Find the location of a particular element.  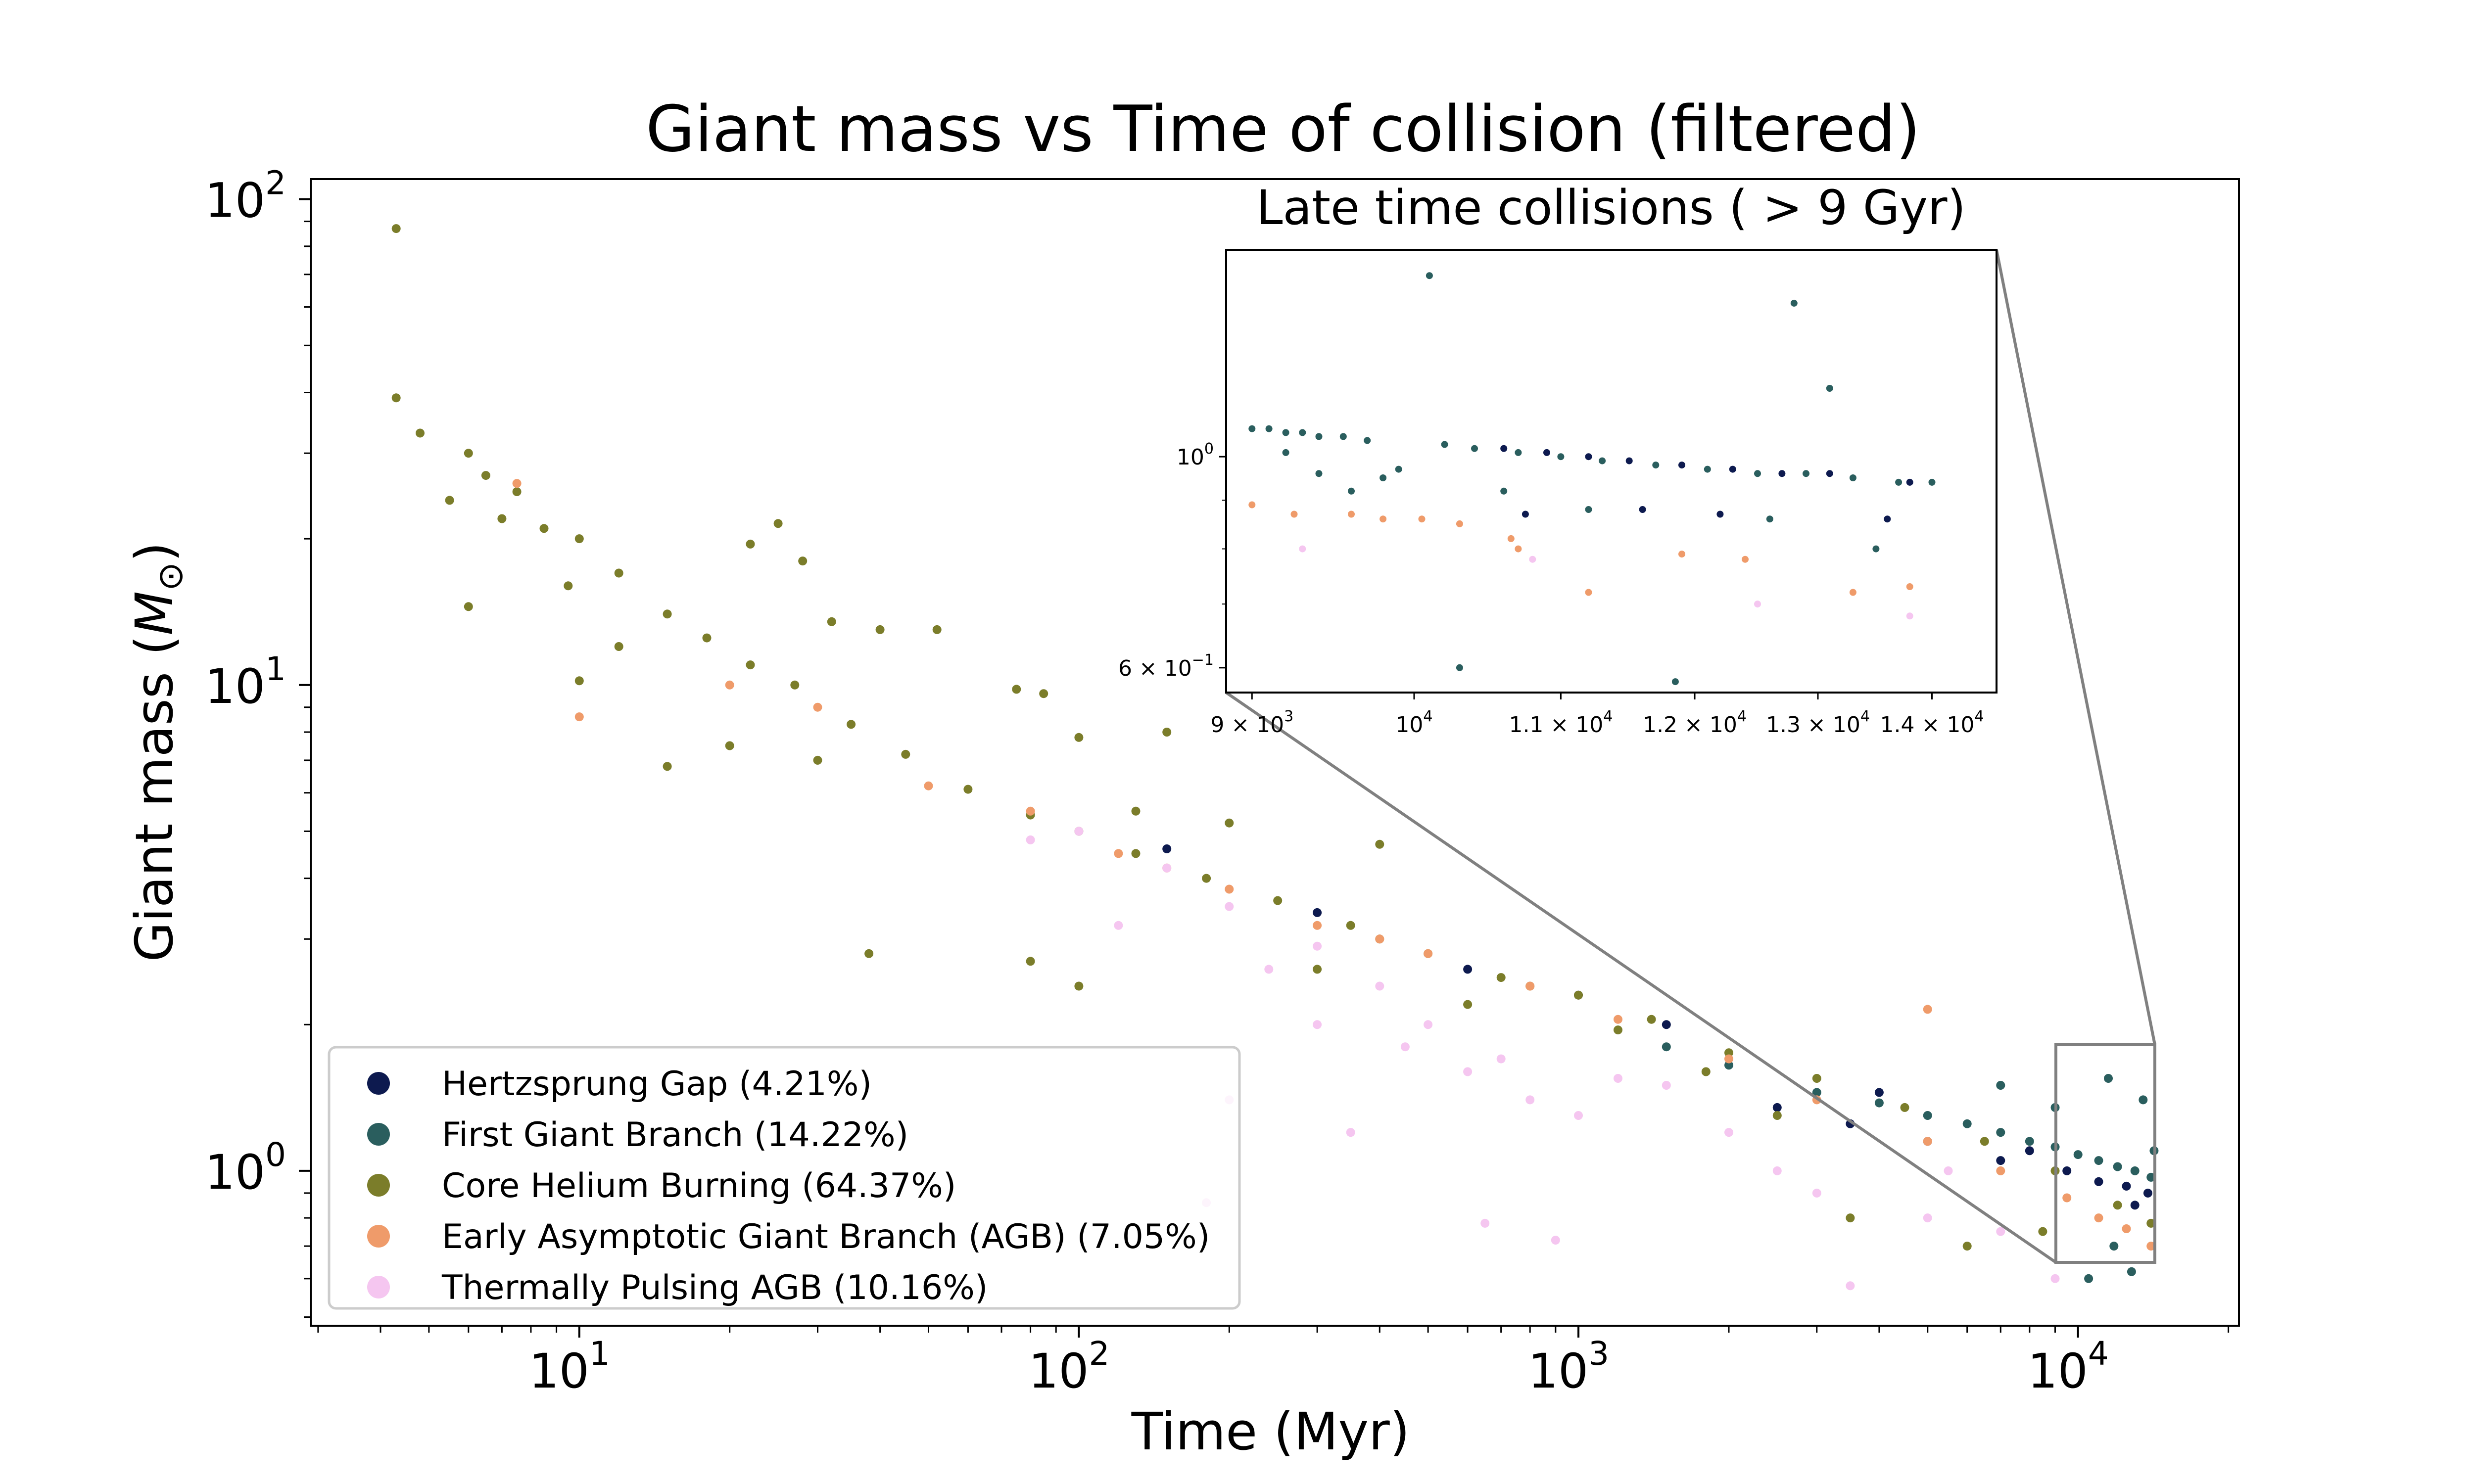

zoom-connector-line is located at coordinates (2076, 647).